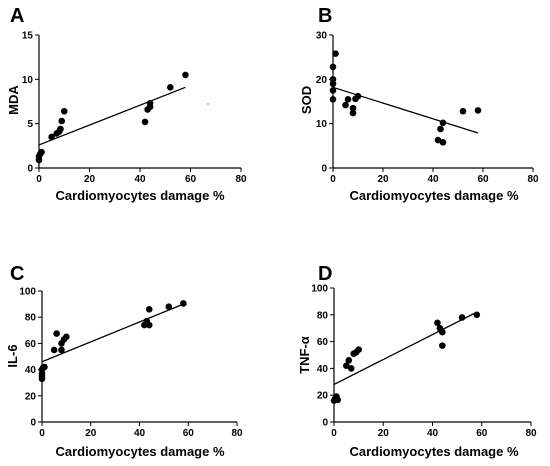 The width and height of the screenshot is (550, 466). What do you see at coordinates (304, 355) in the screenshot?
I see `y-axis-label: TNF-α` at bounding box center [304, 355].